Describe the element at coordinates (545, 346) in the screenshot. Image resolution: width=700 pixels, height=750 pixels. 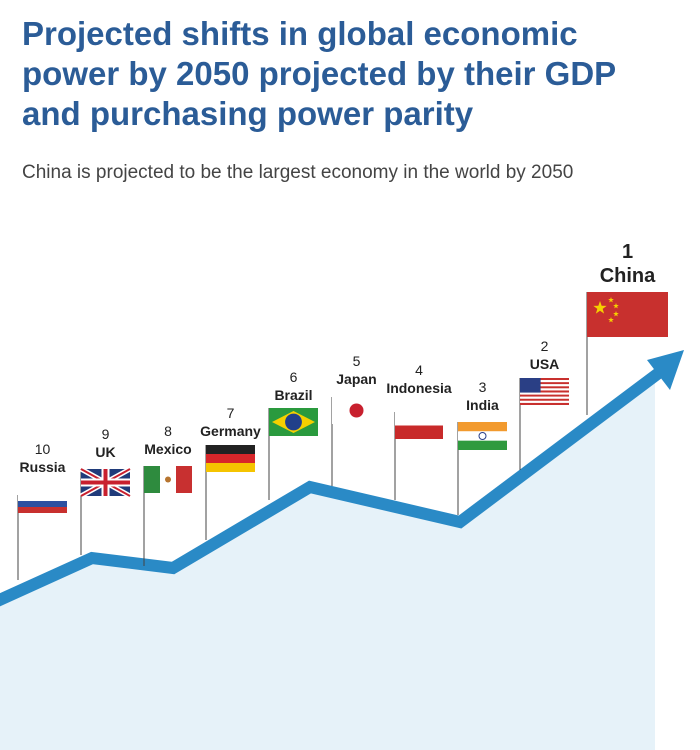
I see `rank: 2` at that location.